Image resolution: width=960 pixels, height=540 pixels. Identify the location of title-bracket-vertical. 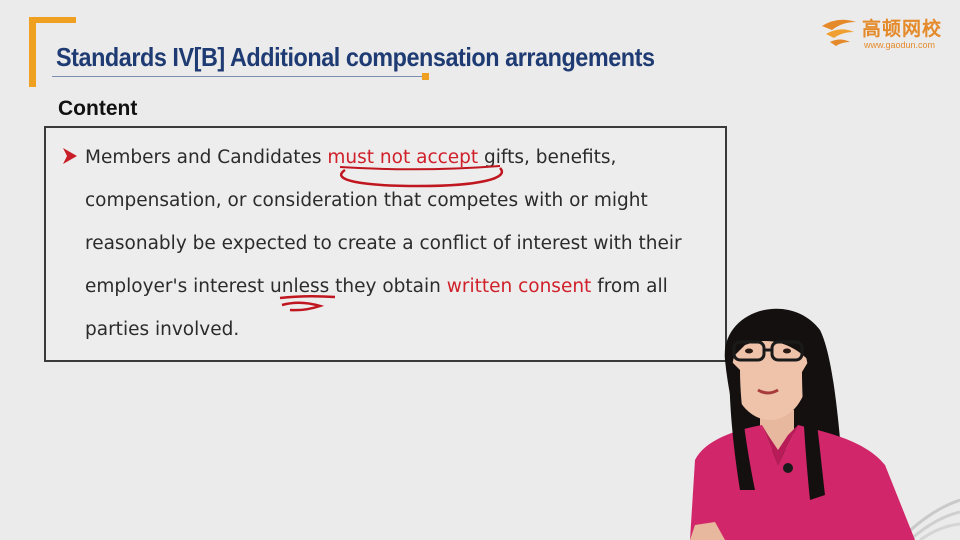
(32, 52).